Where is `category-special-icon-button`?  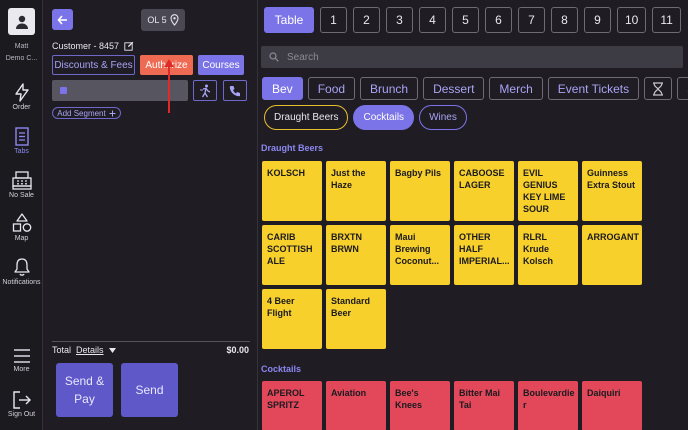
category-special-icon-button is located at coordinates (658, 88).